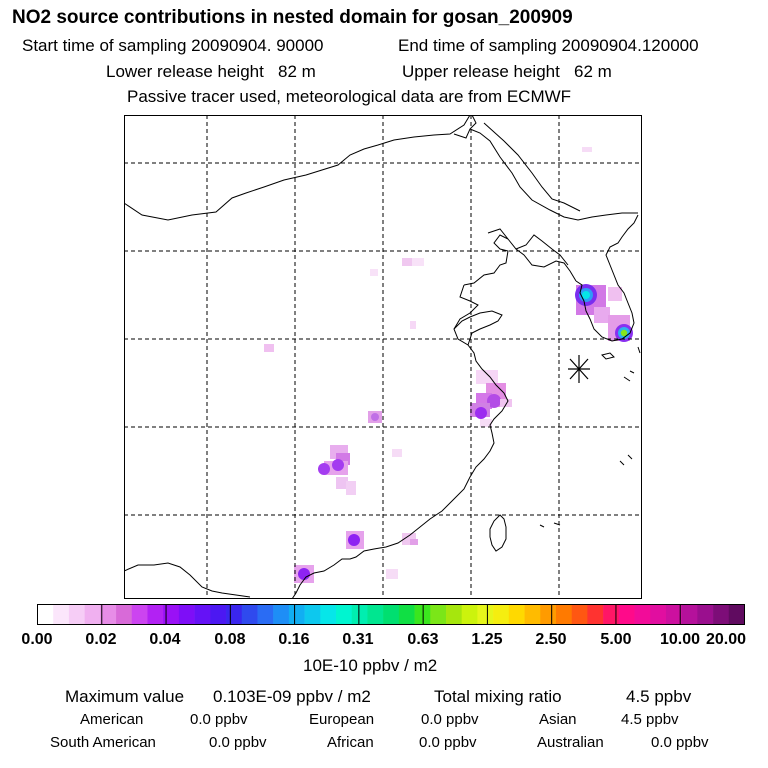 This screenshot has width=768, height=768. What do you see at coordinates (103, 742) in the screenshot?
I see `region-name: South American` at bounding box center [103, 742].